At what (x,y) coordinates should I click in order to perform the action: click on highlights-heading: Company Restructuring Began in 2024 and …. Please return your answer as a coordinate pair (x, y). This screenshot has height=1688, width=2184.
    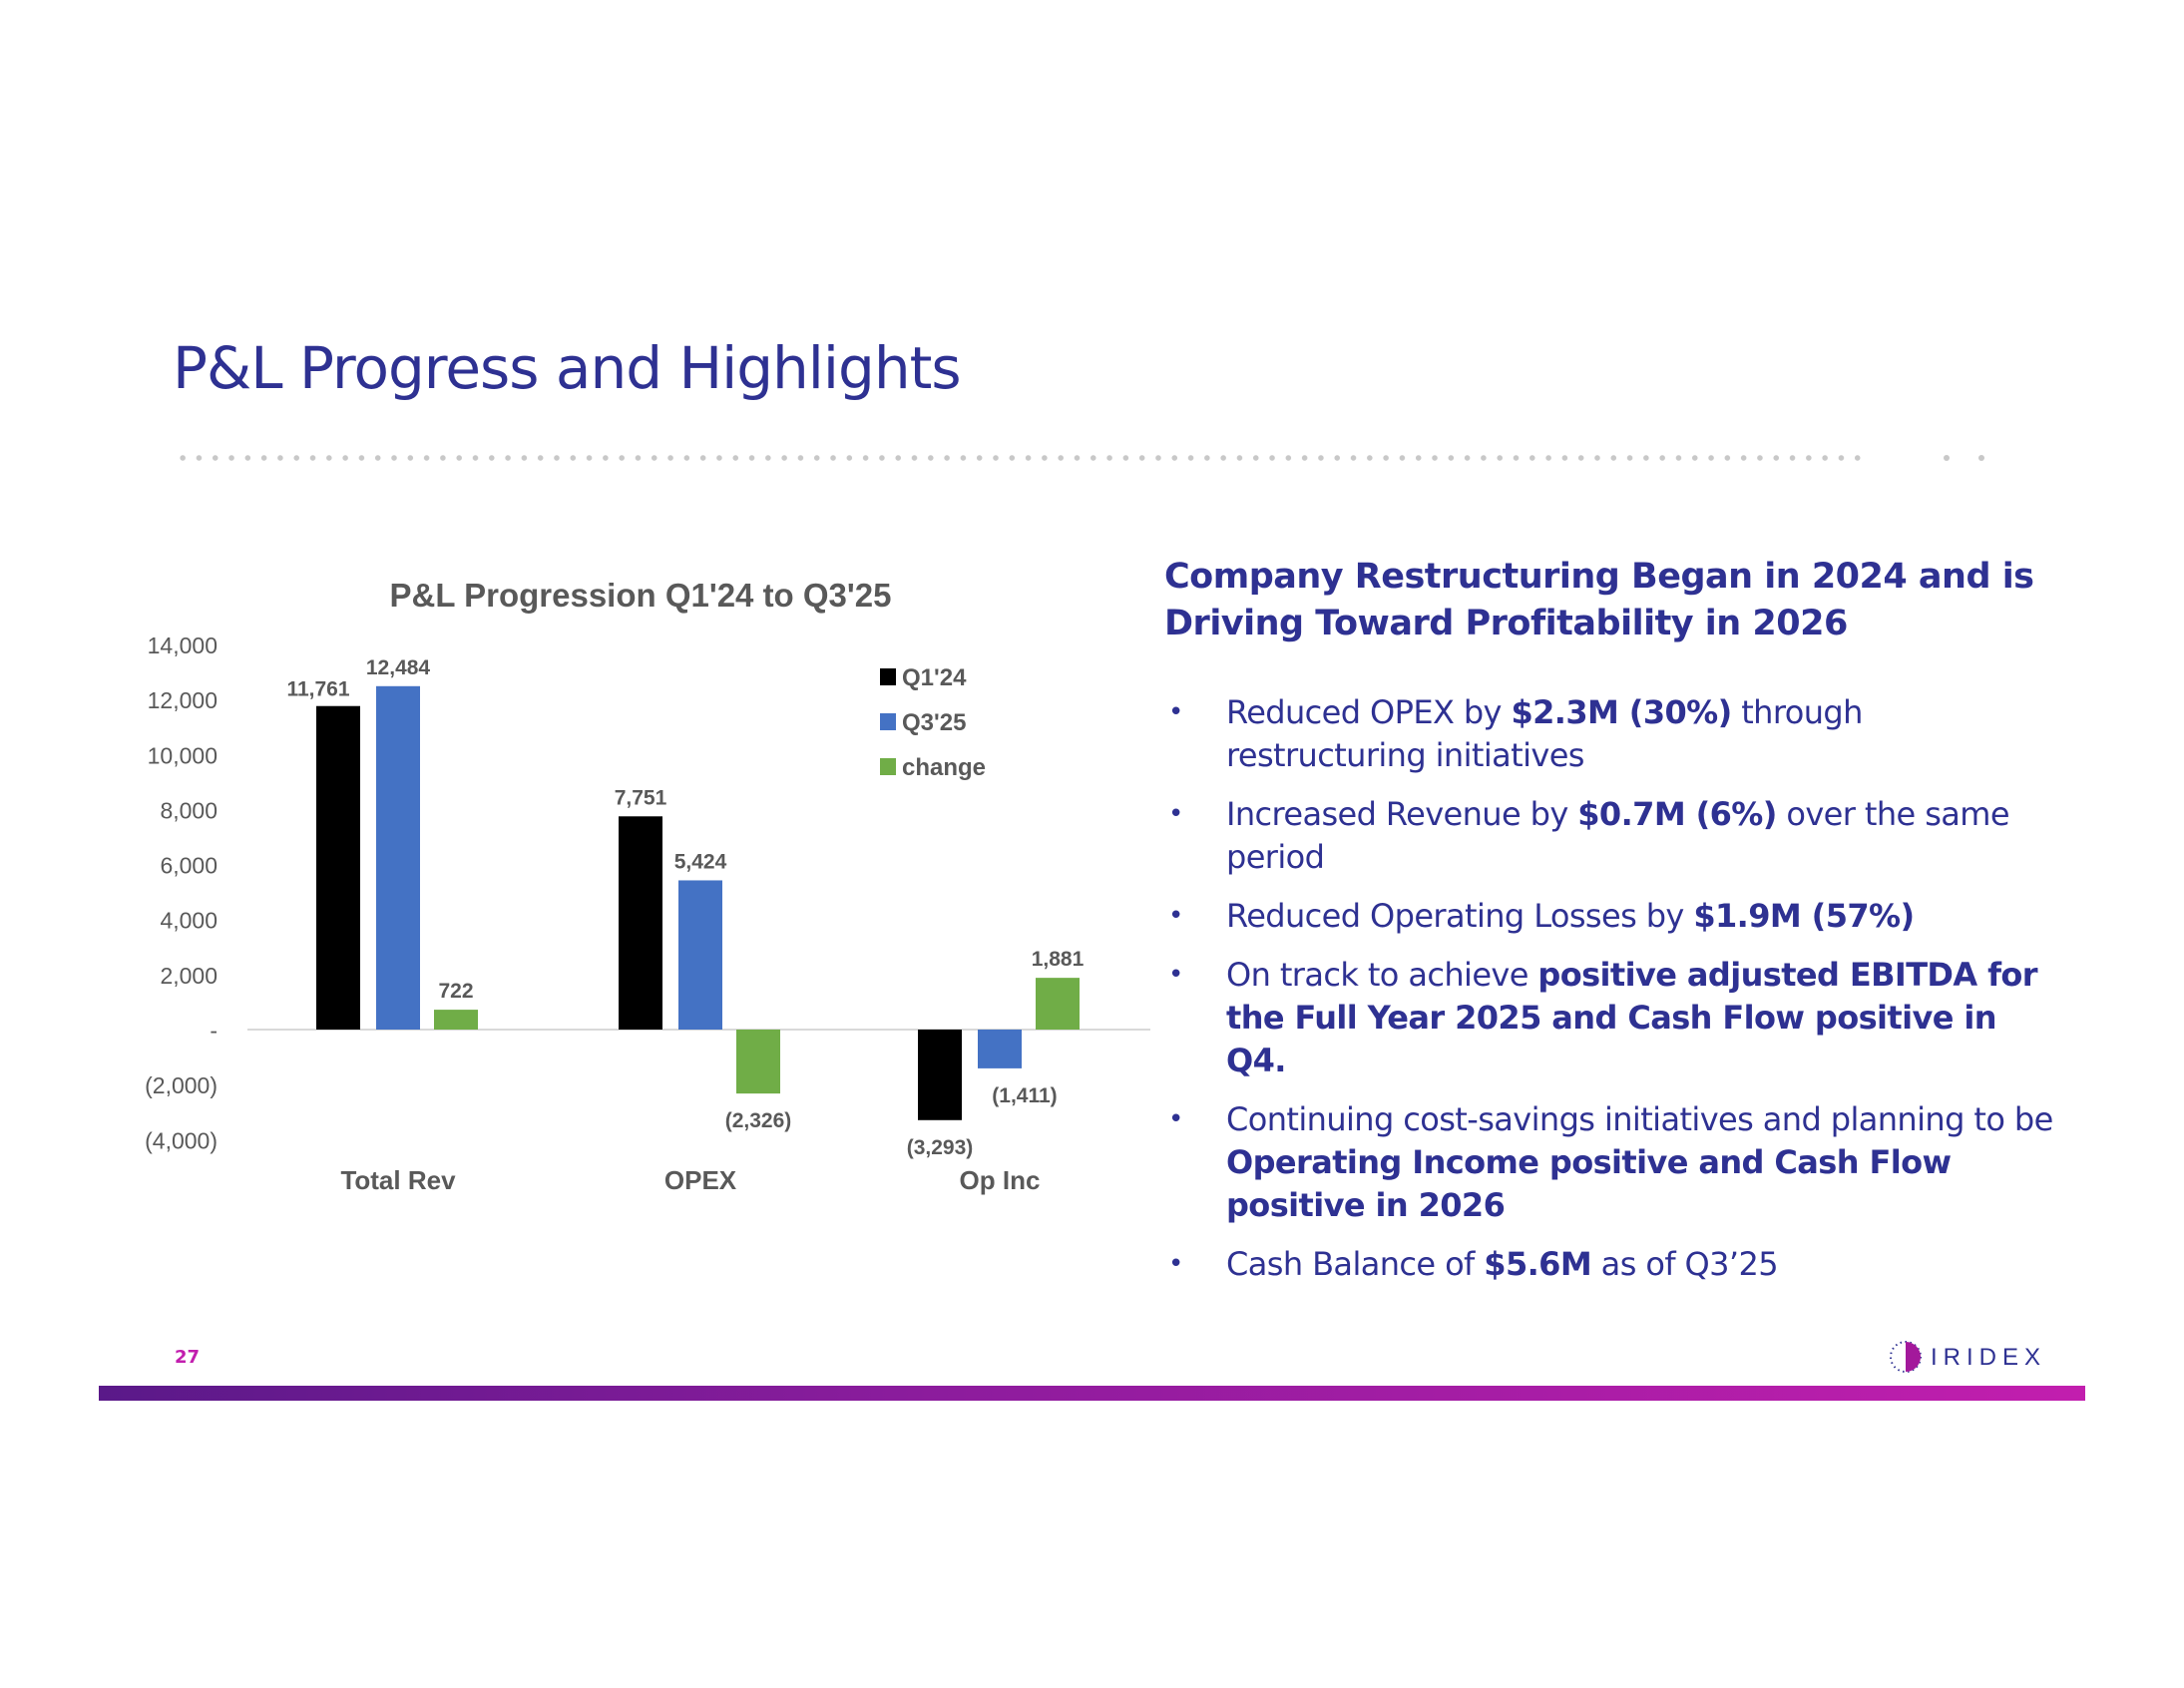
    Looking at the image, I should click on (1613, 600).